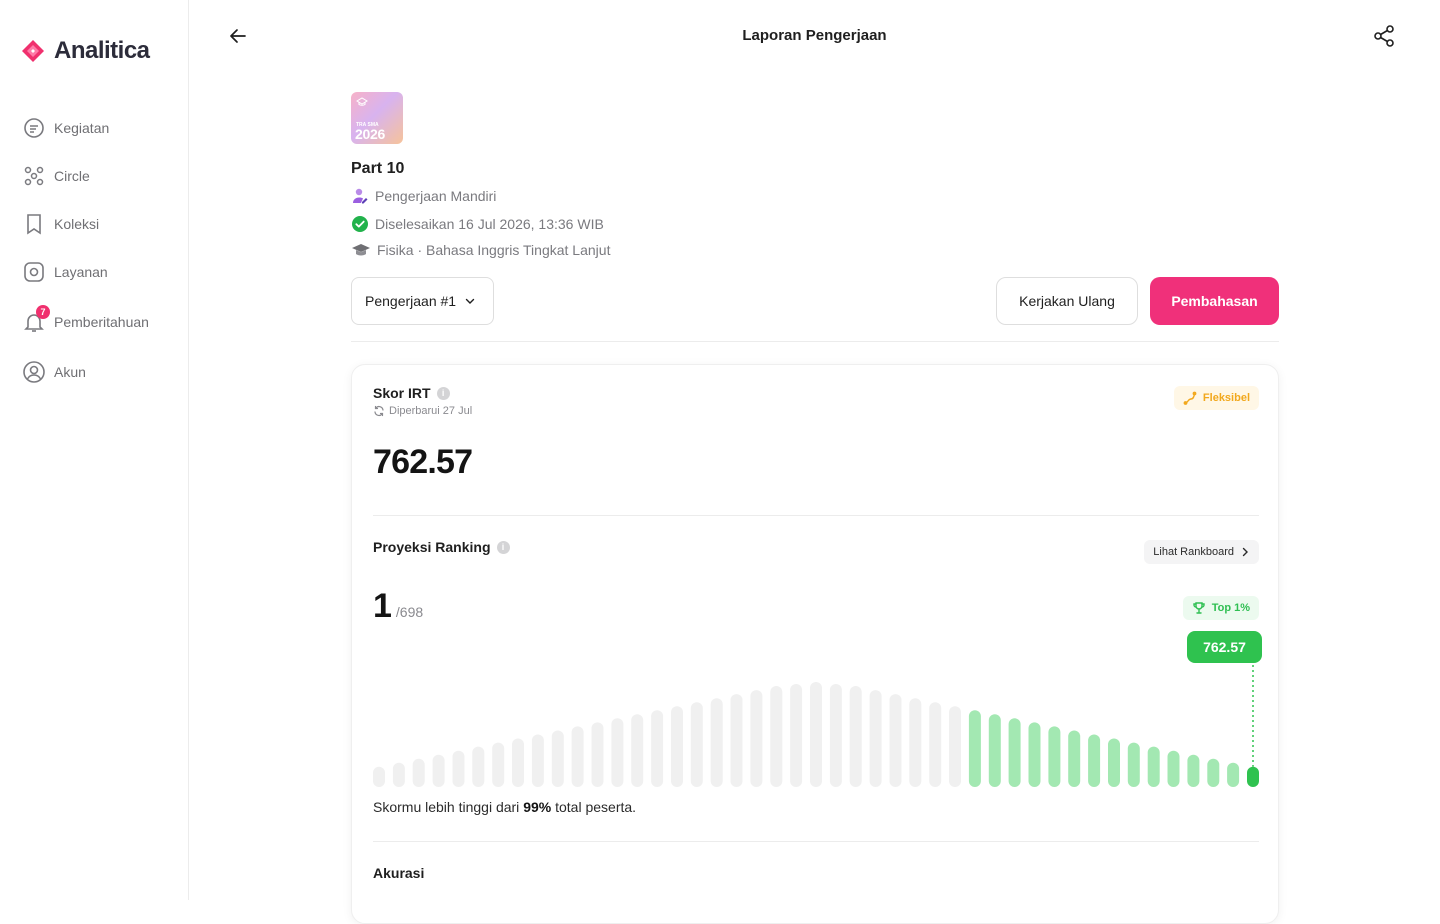 This screenshot has width=1440, height=924. What do you see at coordinates (816, 841) in the screenshot?
I see `divider` at bounding box center [816, 841].